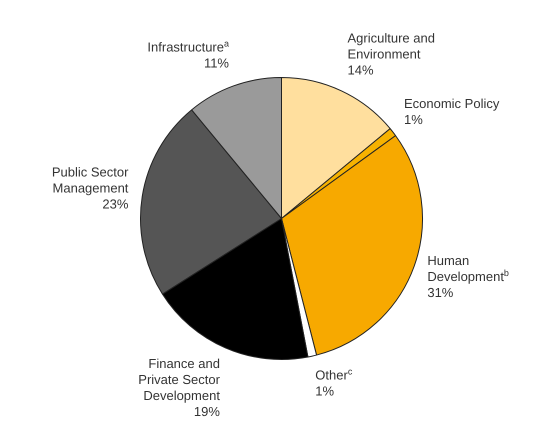 This screenshot has height=435, width=556. What do you see at coordinates (452, 103) in the screenshot?
I see `slice-label: Economic Policy` at bounding box center [452, 103].